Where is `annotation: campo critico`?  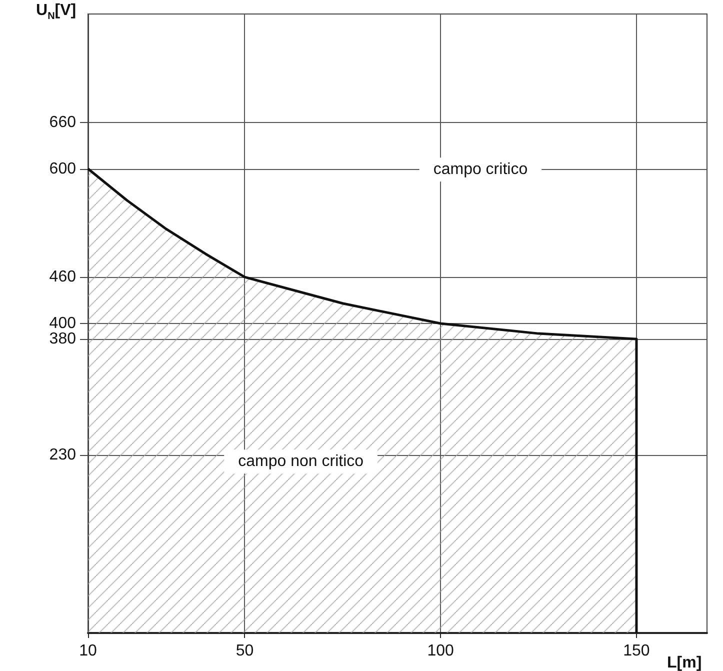 annotation: campo critico is located at coordinates (480, 169).